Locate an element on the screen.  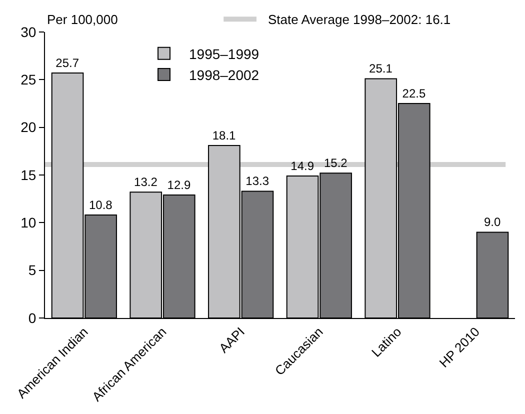
y-tick-label: 25 is located at coordinates (28, 80).